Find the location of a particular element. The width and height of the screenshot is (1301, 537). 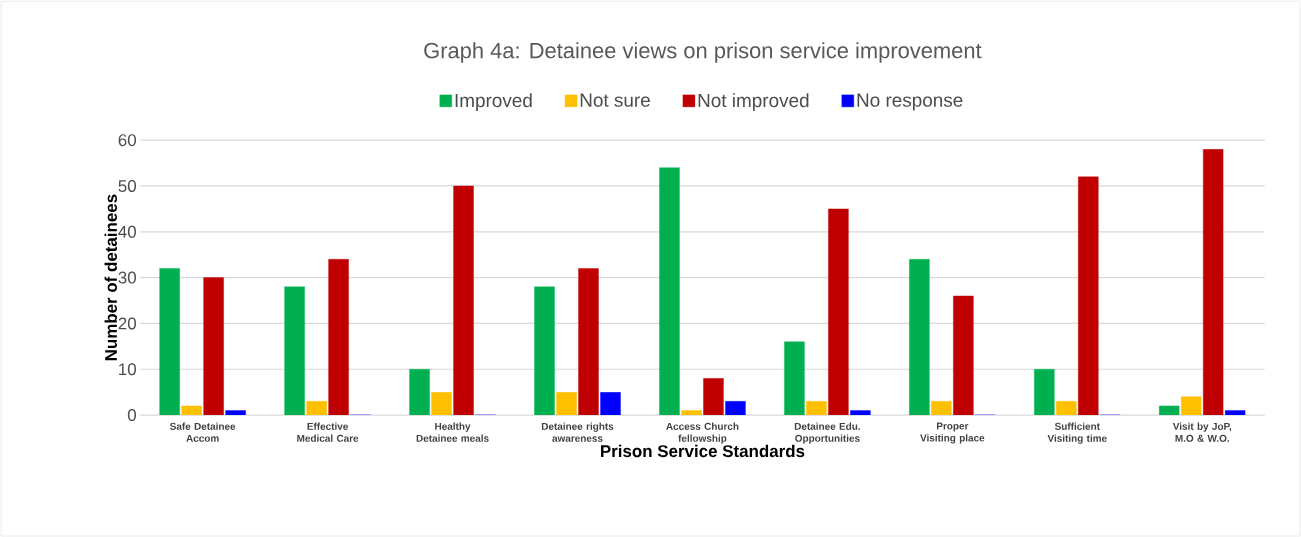

legend-label: Improved is located at coordinates (493, 102).